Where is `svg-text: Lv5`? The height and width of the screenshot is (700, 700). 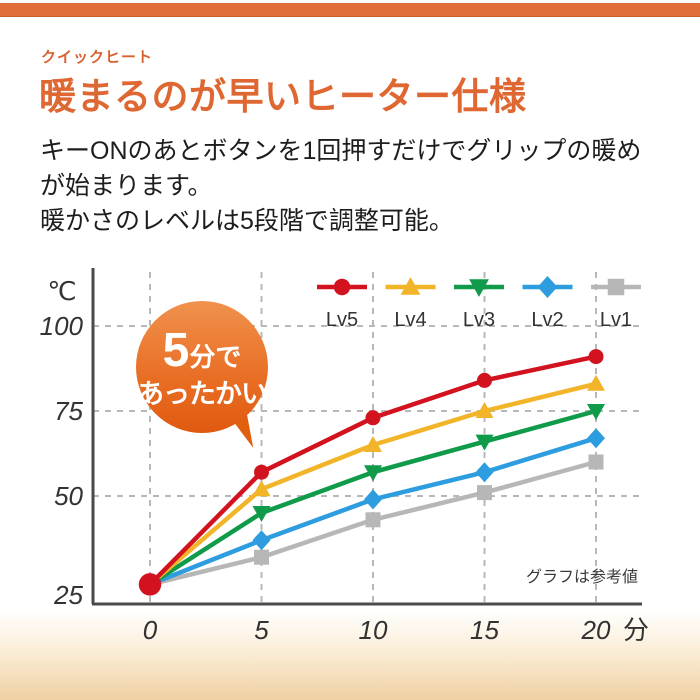
svg-text: Lv5 is located at coordinates (342, 320).